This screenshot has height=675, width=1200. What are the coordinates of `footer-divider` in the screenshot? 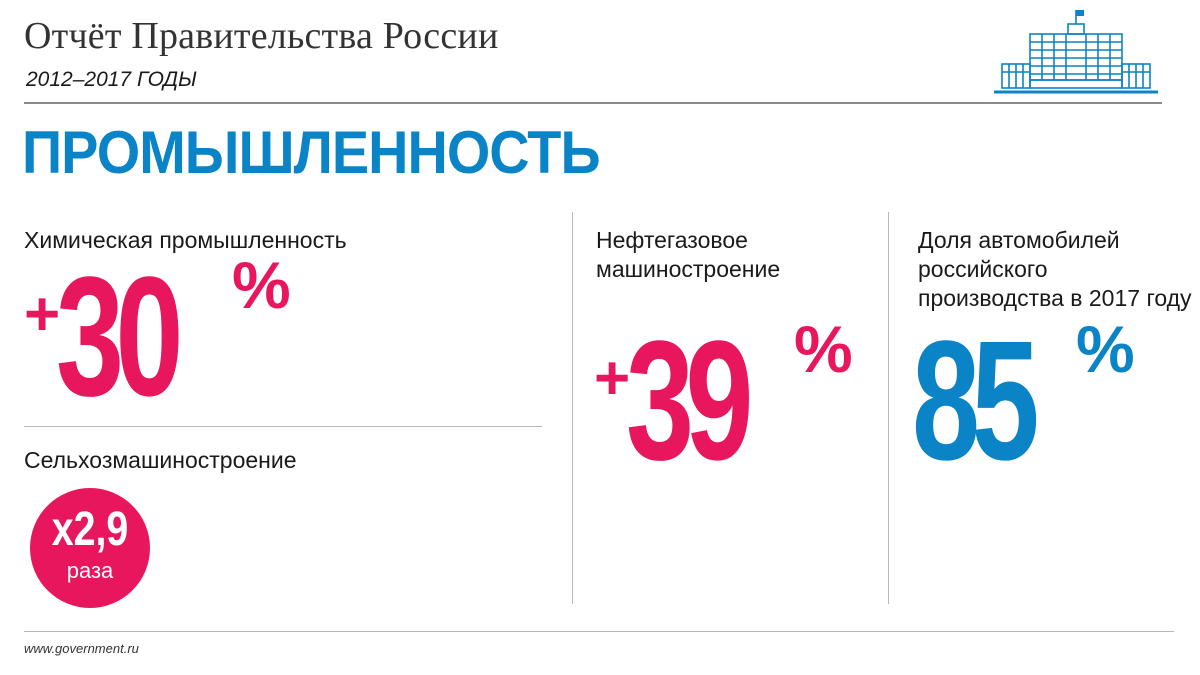 It's located at (599, 631).